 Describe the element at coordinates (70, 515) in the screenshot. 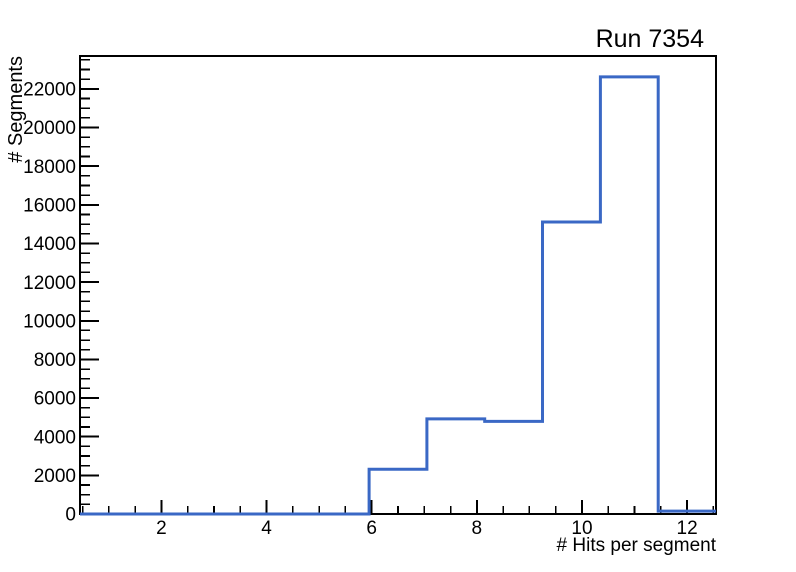

I see `y-tick-label: 0` at that location.